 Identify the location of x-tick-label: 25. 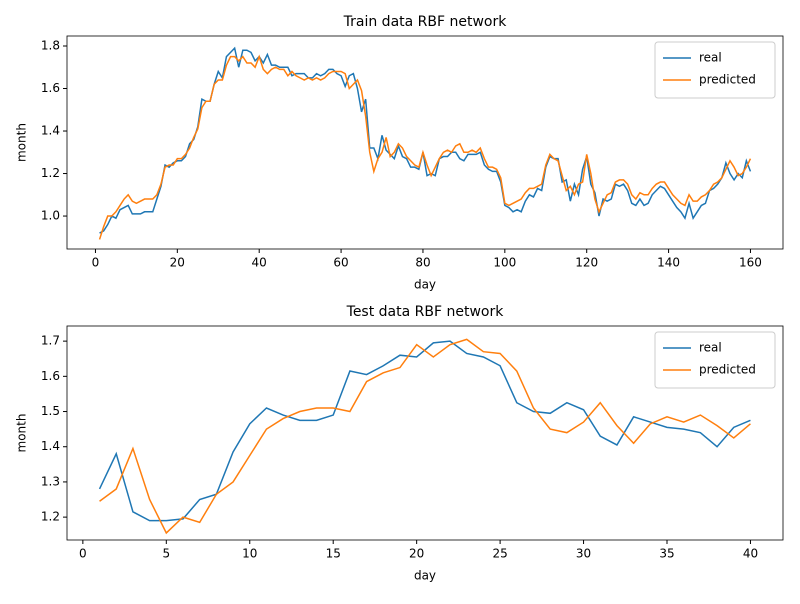
(499, 554).